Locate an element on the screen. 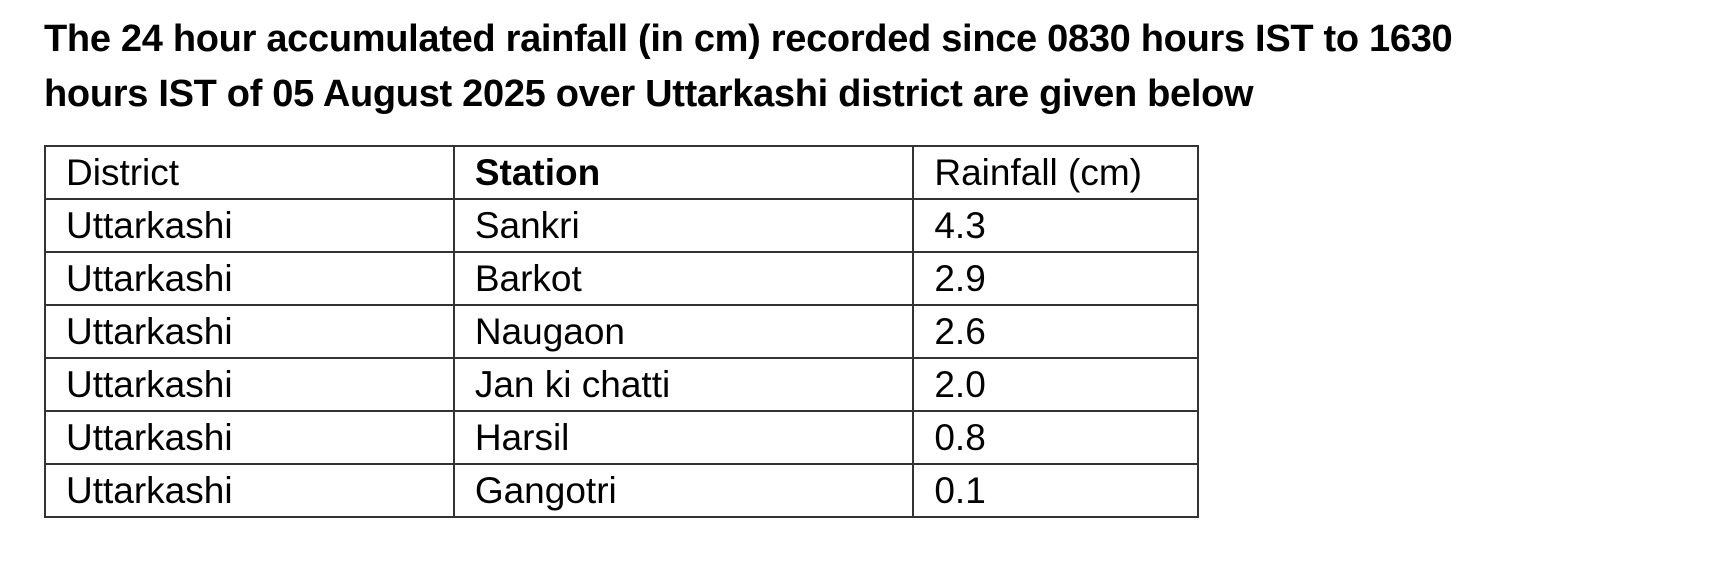 This screenshot has height=570, width=1710. cell-rainfall: 2.6 is located at coordinates (1055, 331).